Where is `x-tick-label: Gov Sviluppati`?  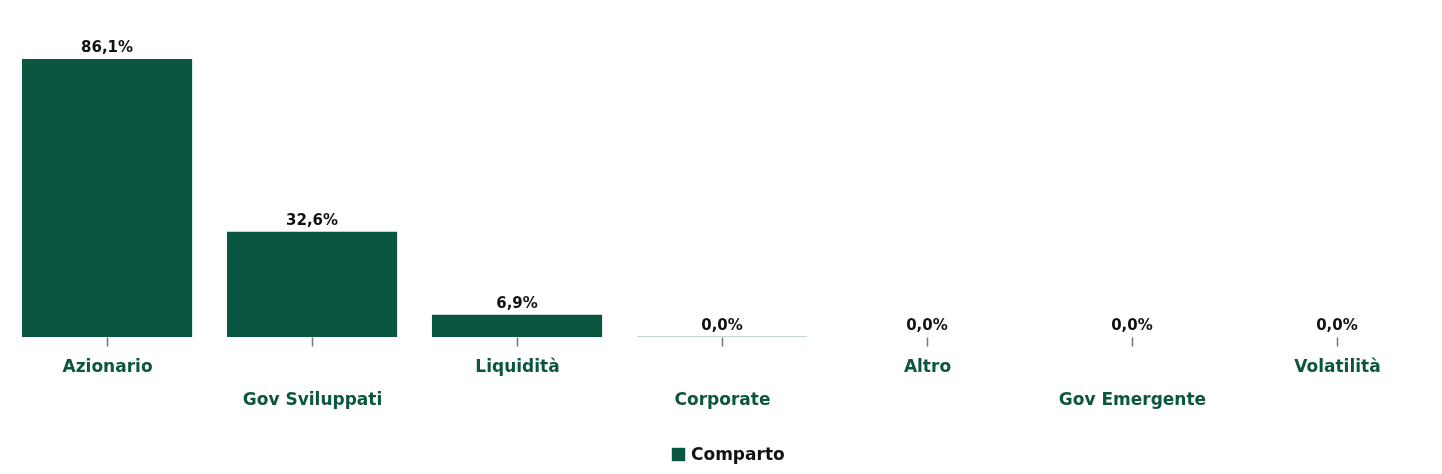 x-tick-label: Gov Sviluppati is located at coordinates (312, 398).